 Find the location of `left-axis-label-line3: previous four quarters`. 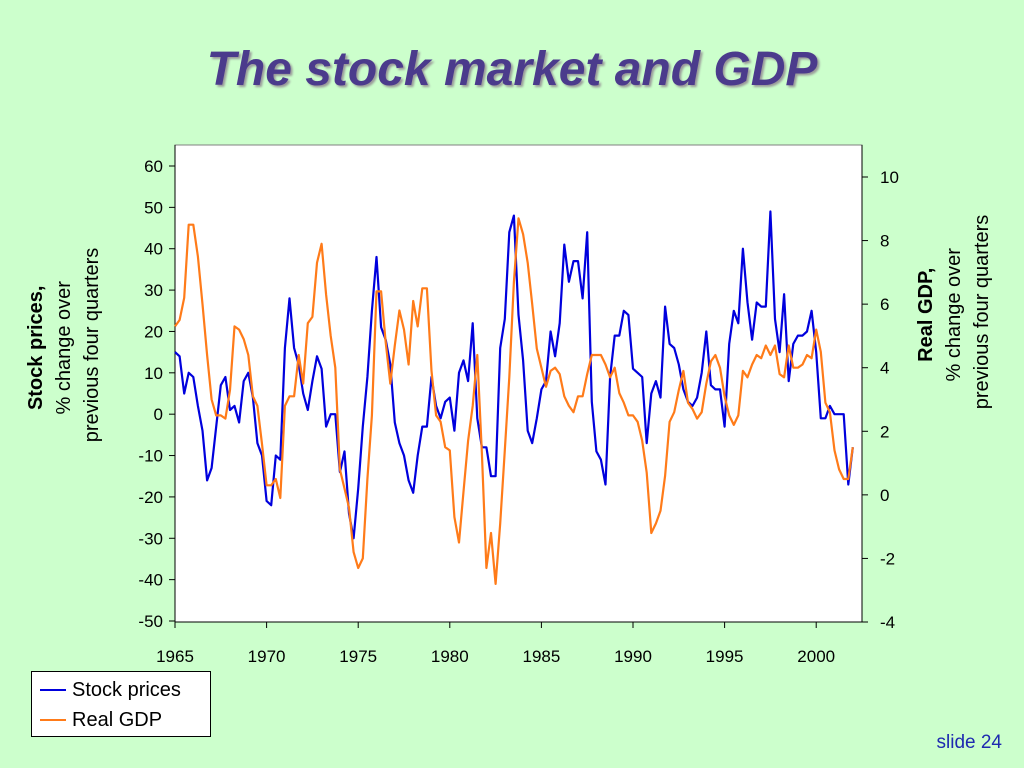

left-axis-label-line3: previous four quarters is located at coordinates (92, 345).